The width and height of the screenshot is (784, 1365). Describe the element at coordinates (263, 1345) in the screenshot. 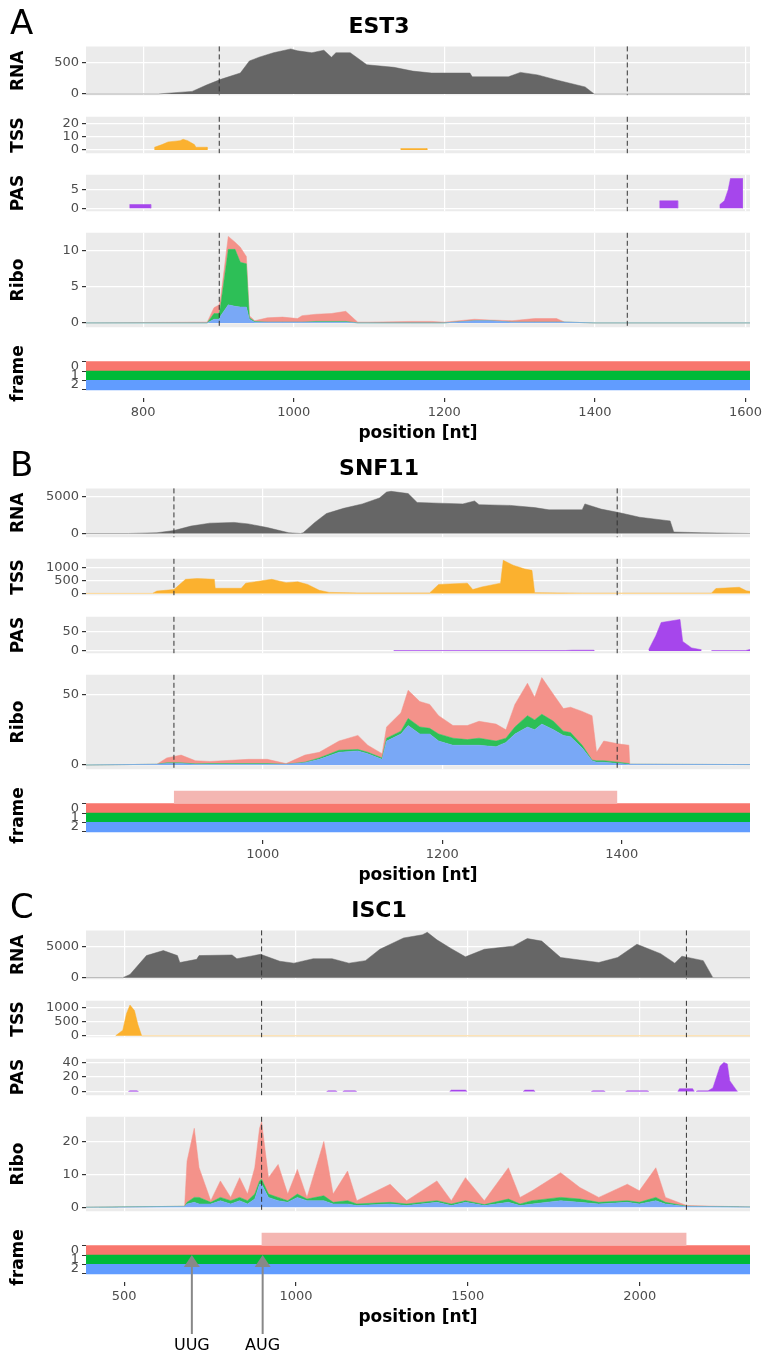

I see `annotation: AUG` at that location.